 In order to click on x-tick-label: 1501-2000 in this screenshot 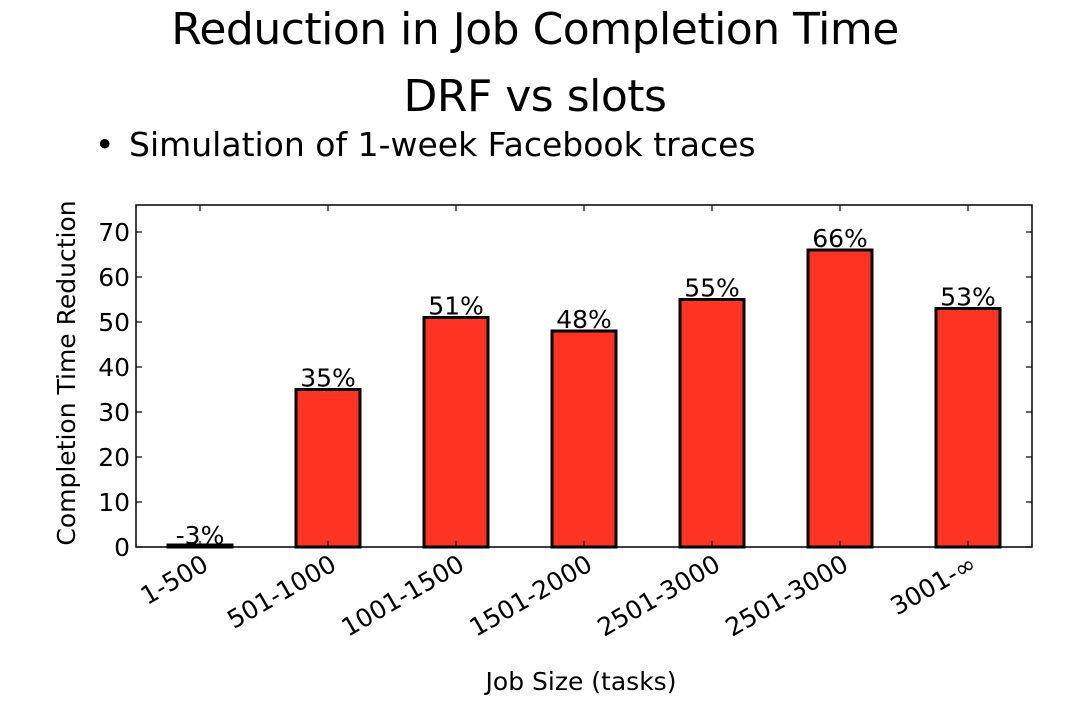, I will do `click(530, 595)`.